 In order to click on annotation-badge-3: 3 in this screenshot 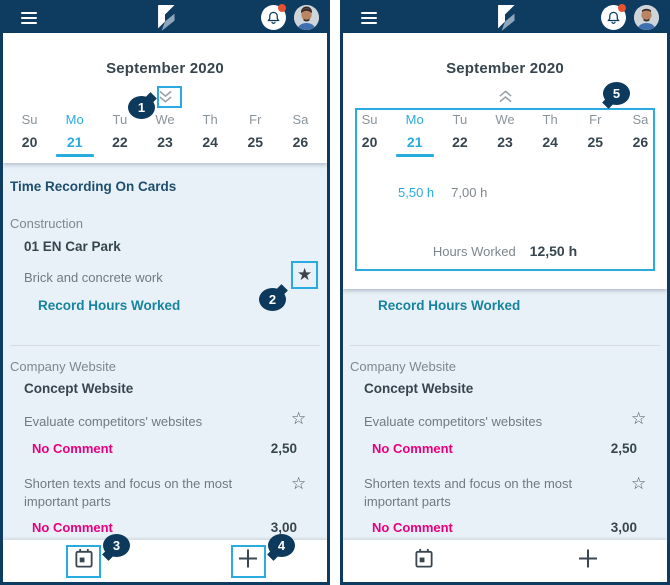, I will do `click(116, 545)`.